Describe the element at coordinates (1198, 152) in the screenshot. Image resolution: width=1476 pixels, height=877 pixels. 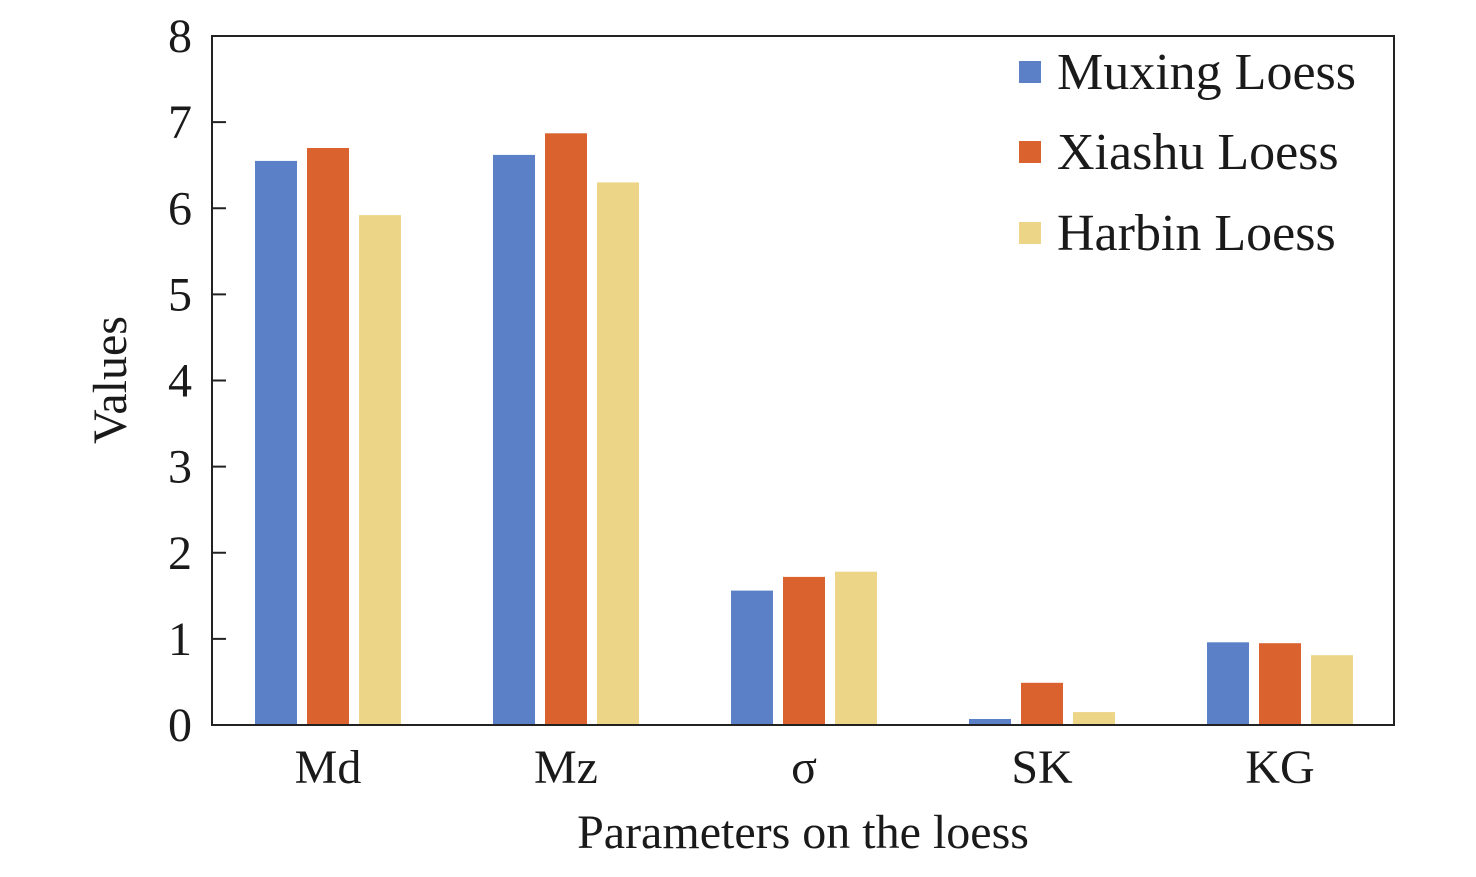
I see `legend-label-1: Xiashu Loess` at that location.